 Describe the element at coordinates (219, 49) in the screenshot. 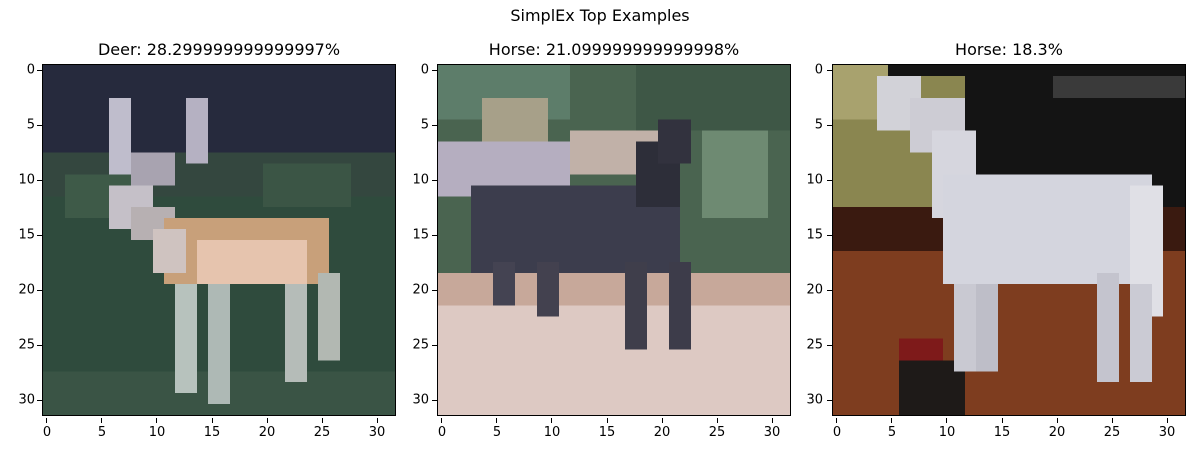

I see `panel-title: Deer: 28.299999999999997%` at that location.